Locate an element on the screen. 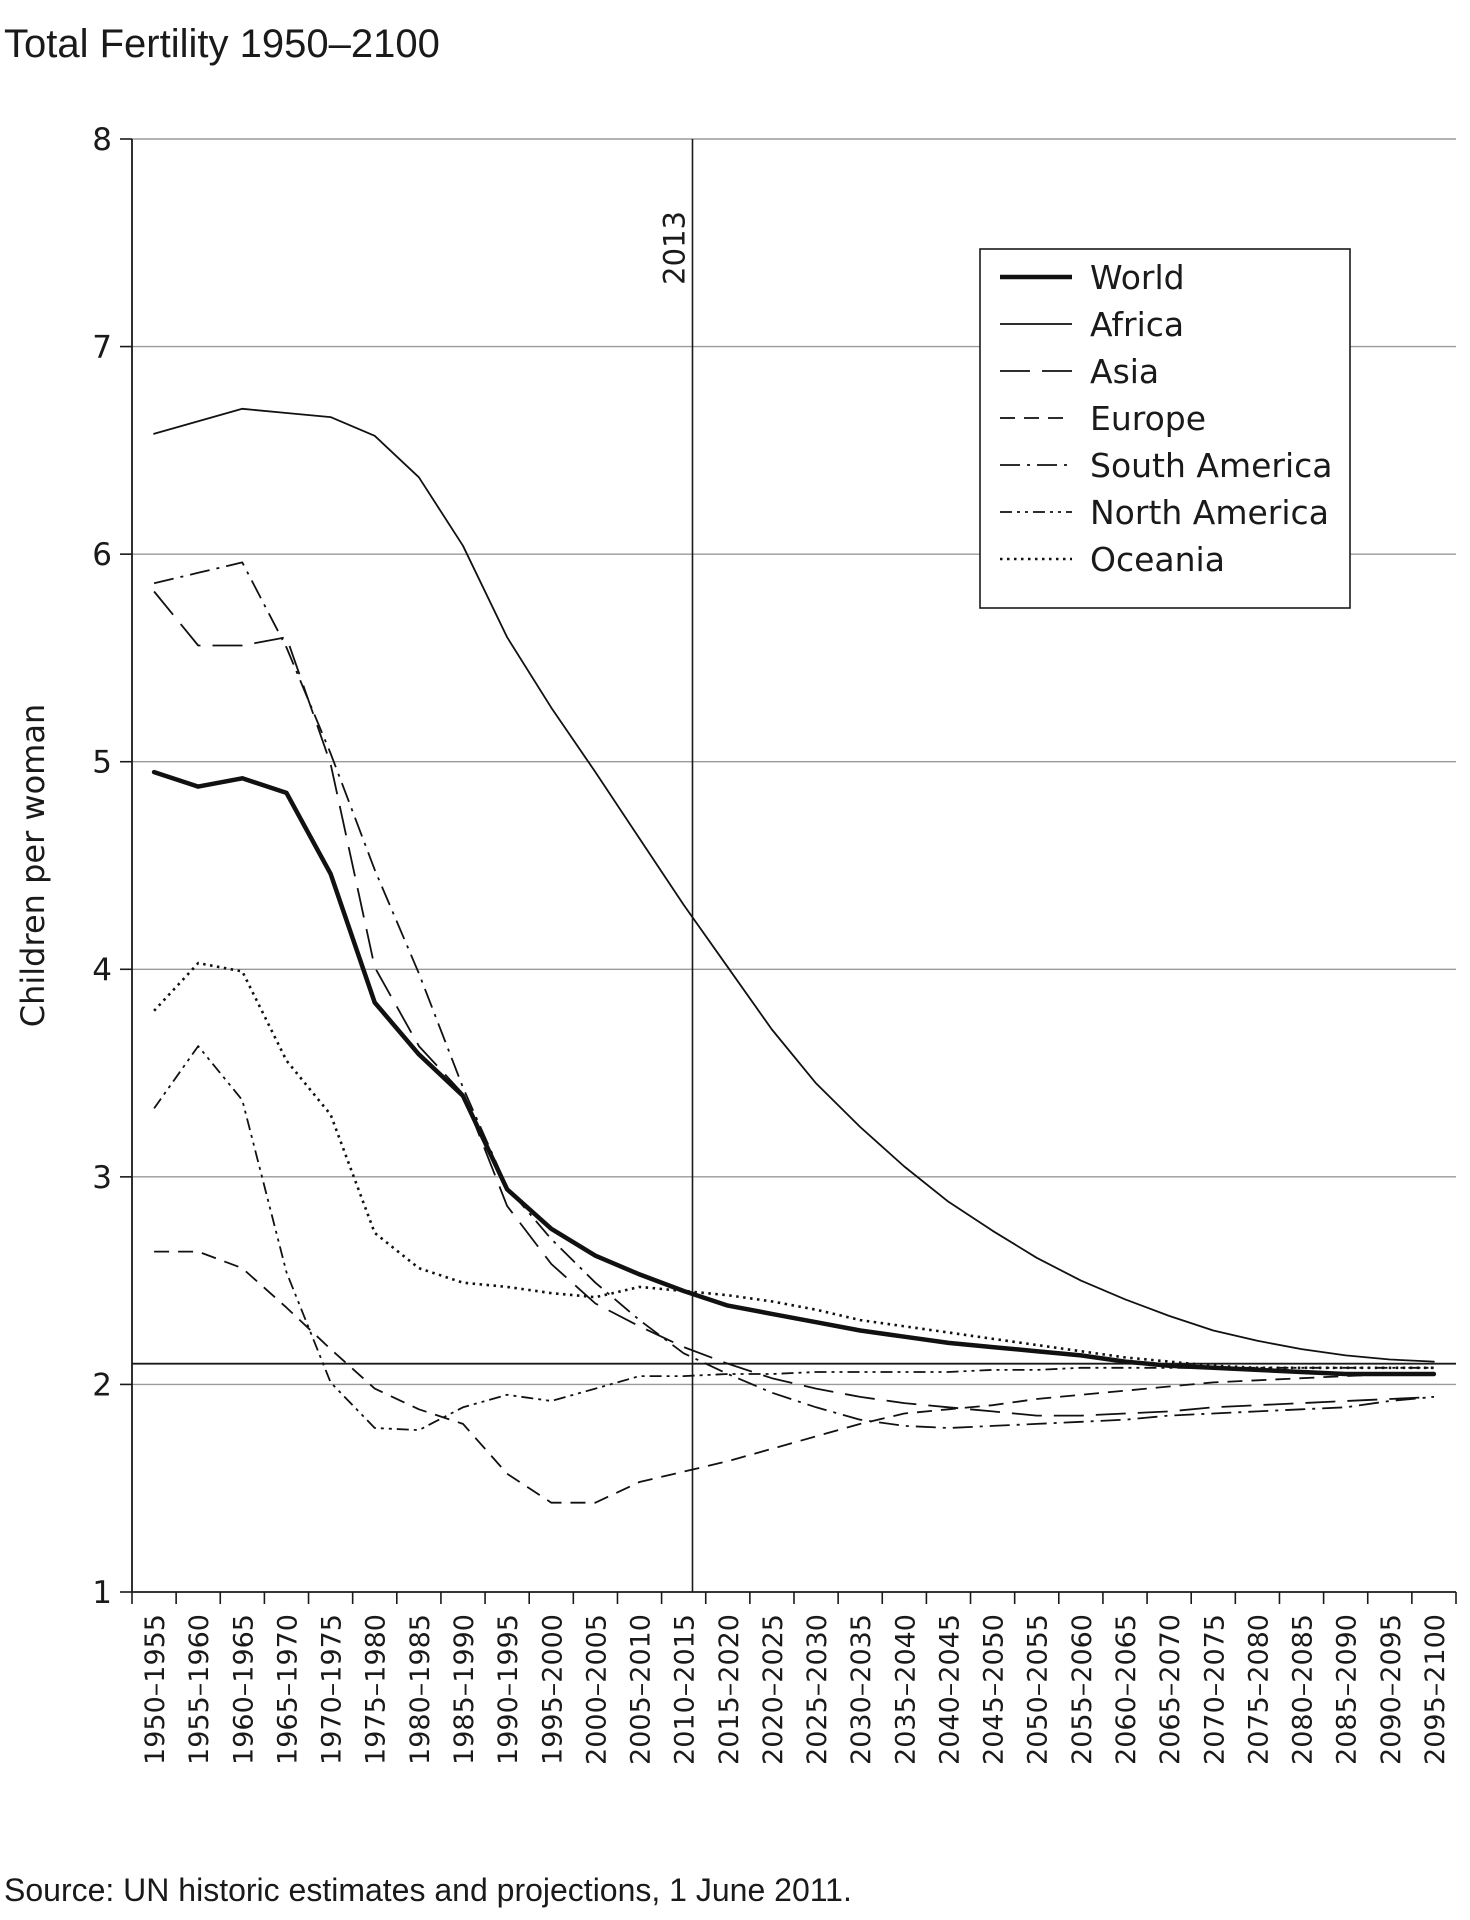 The height and width of the screenshot is (1920, 1470). x-tick-label: 1970–1975 is located at coordinates (332, 1689).